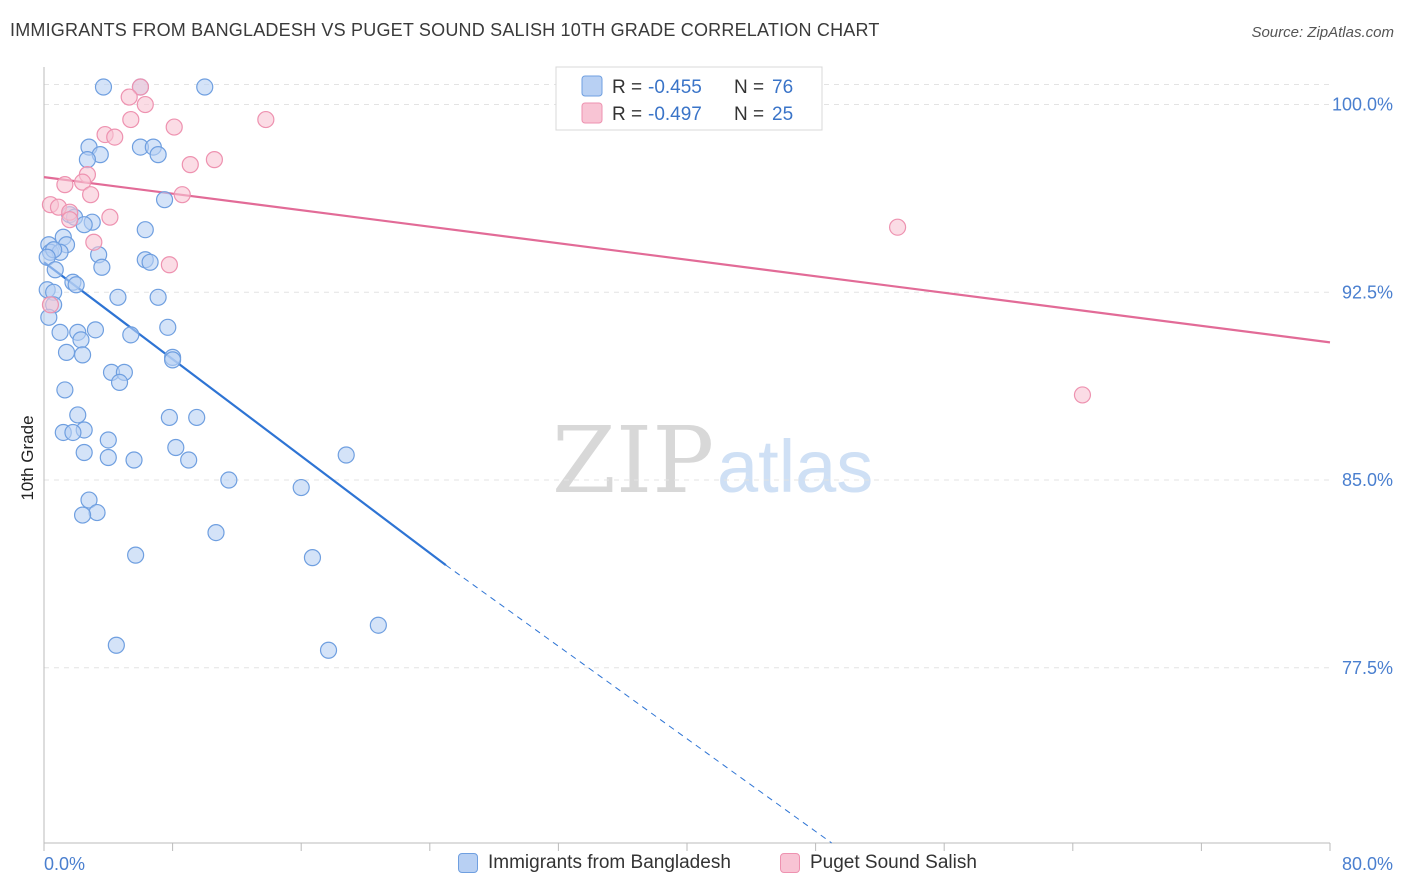 The width and height of the screenshot is (1406, 892). Describe the element at coordinates (1362, 386) in the screenshot. I see `y-tick-labels: 100.0% 92.5% 85.0% 77.5%` at that location.